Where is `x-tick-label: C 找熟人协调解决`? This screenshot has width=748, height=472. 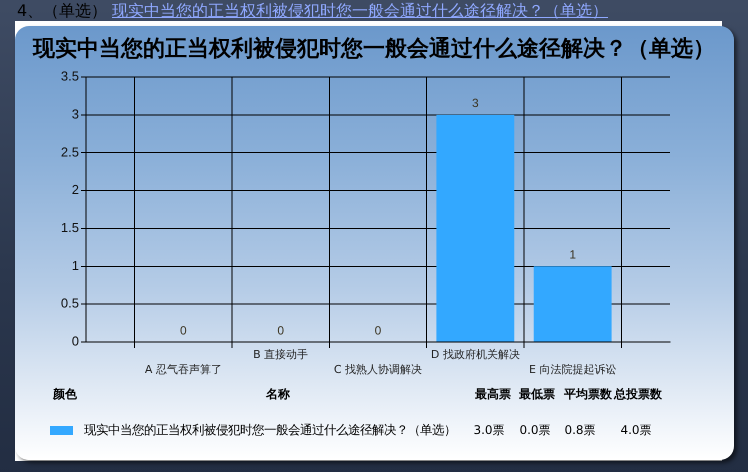
x-tick-label: C 找熟人协调解决 is located at coordinates (378, 369).